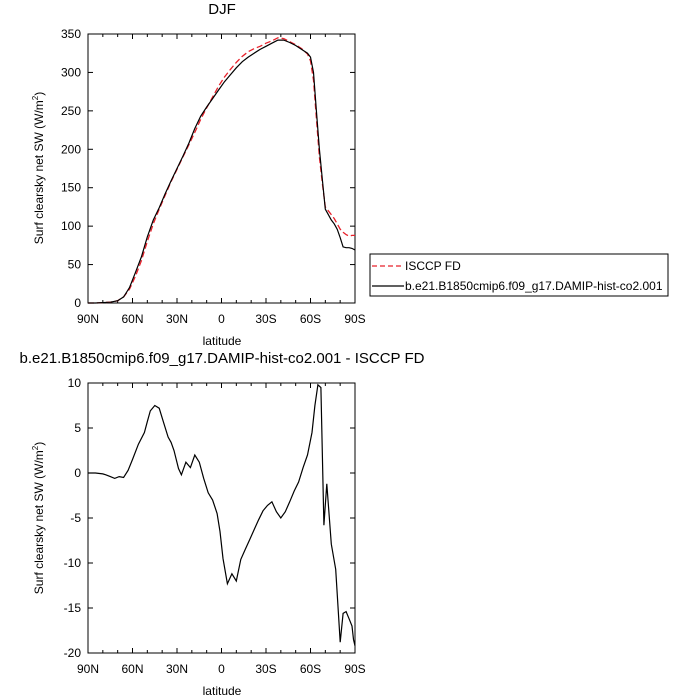 This screenshot has width=700, height=700. Describe the element at coordinates (71, 149) in the screenshot. I see `top-chart-ytick-label: 200` at that location.